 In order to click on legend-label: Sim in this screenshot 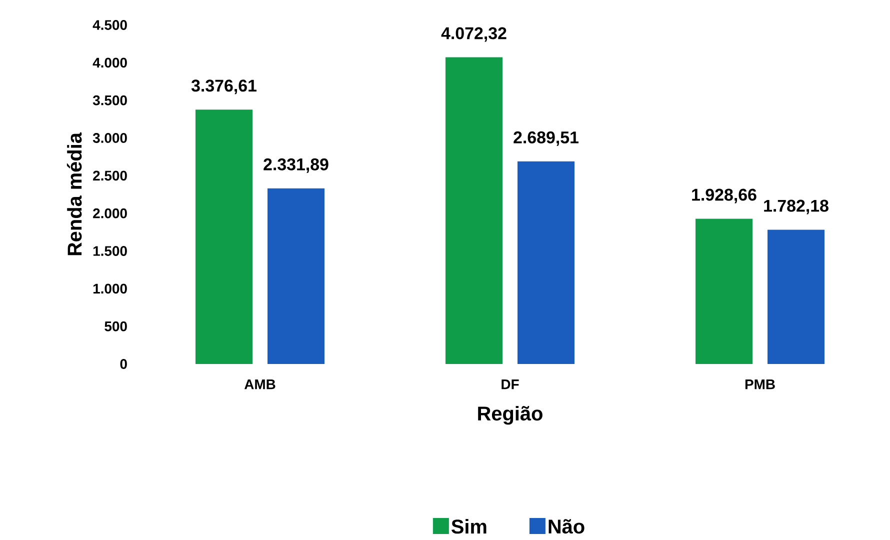, I will do `click(468, 526)`.